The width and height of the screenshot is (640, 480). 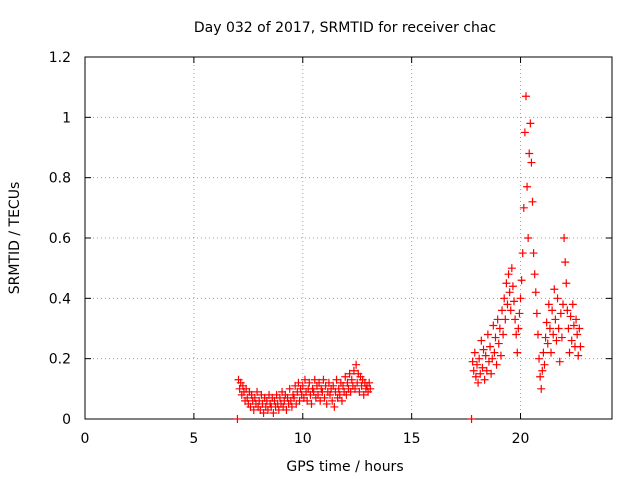 What do you see at coordinates (344, 467) in the screenshot?
I see `x-axis-label: GPS time / hours` at bounding box center [344, 467].